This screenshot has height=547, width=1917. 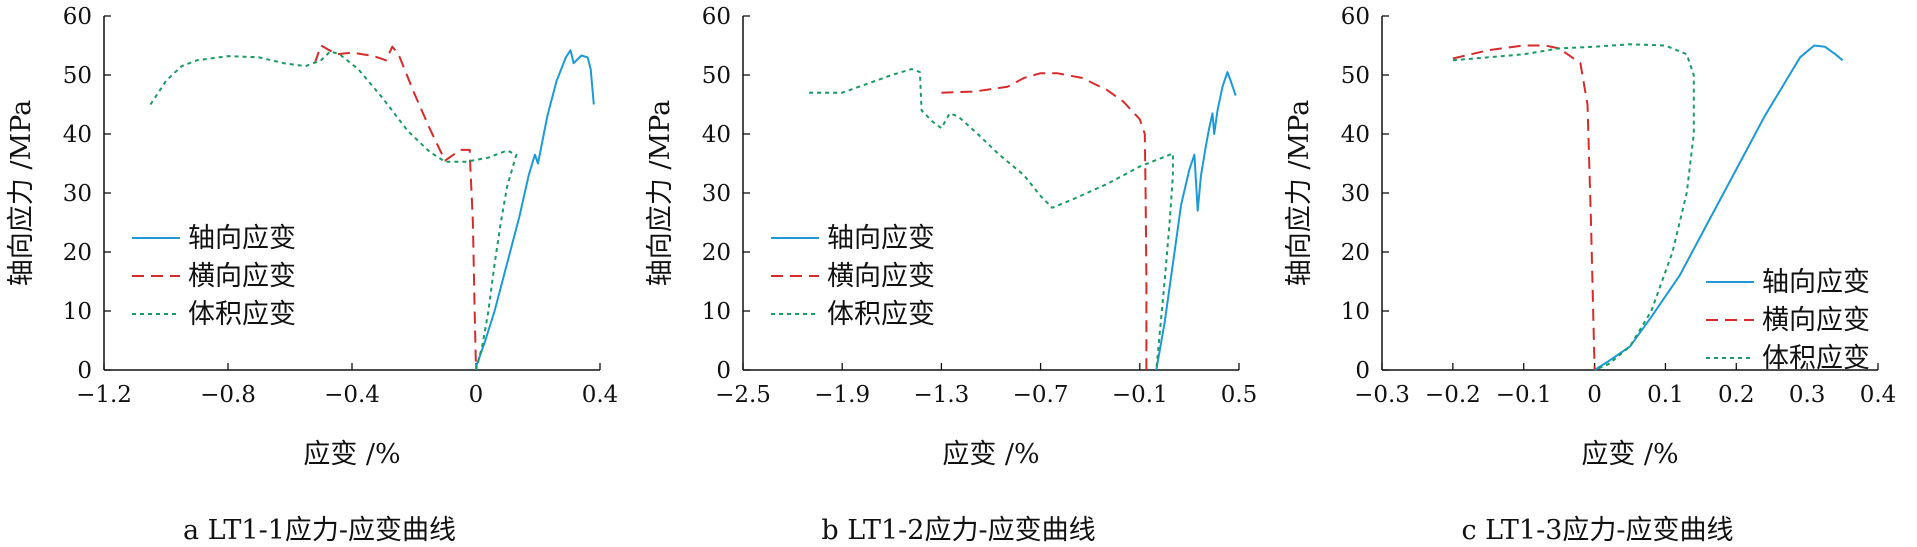 I want to click on x-tick-label: −2.5, so click(x=743, y=395).